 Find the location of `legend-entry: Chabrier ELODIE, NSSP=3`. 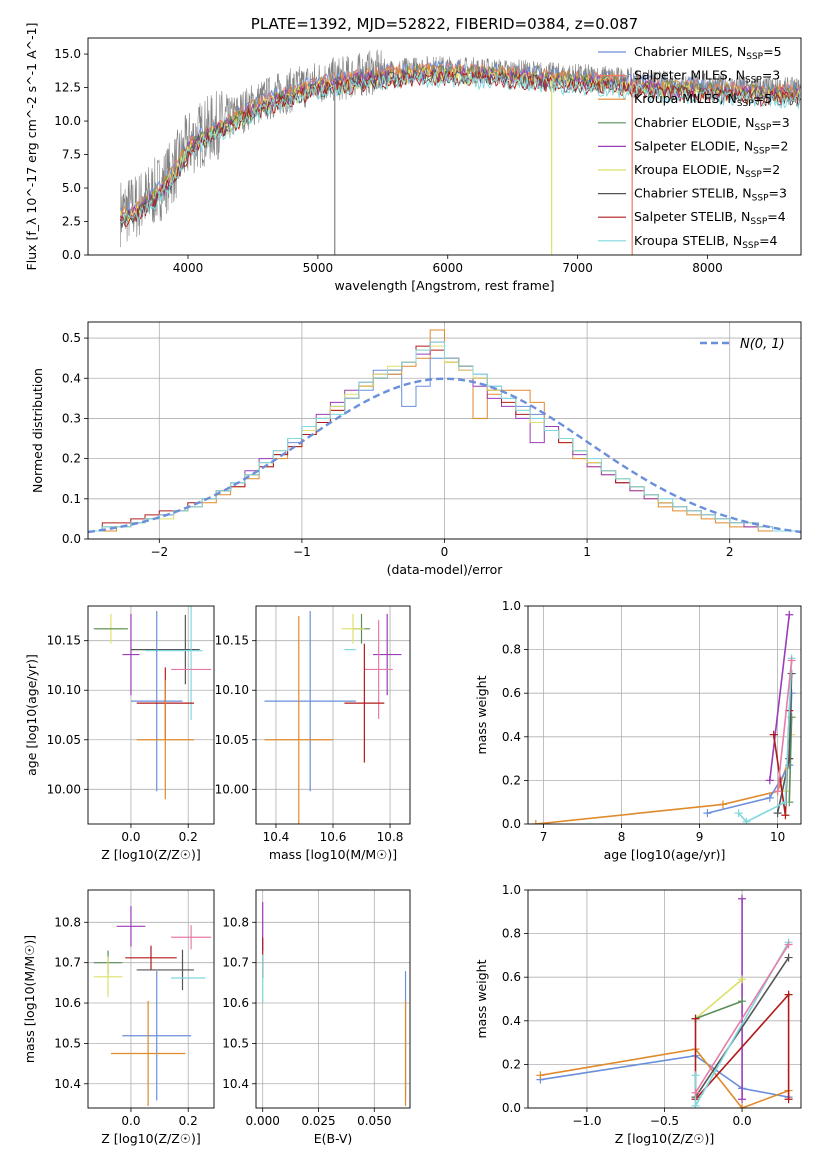

legend-entry: Chabrier ELODIE, NSSP=3 is located at coordinates (712, 124).